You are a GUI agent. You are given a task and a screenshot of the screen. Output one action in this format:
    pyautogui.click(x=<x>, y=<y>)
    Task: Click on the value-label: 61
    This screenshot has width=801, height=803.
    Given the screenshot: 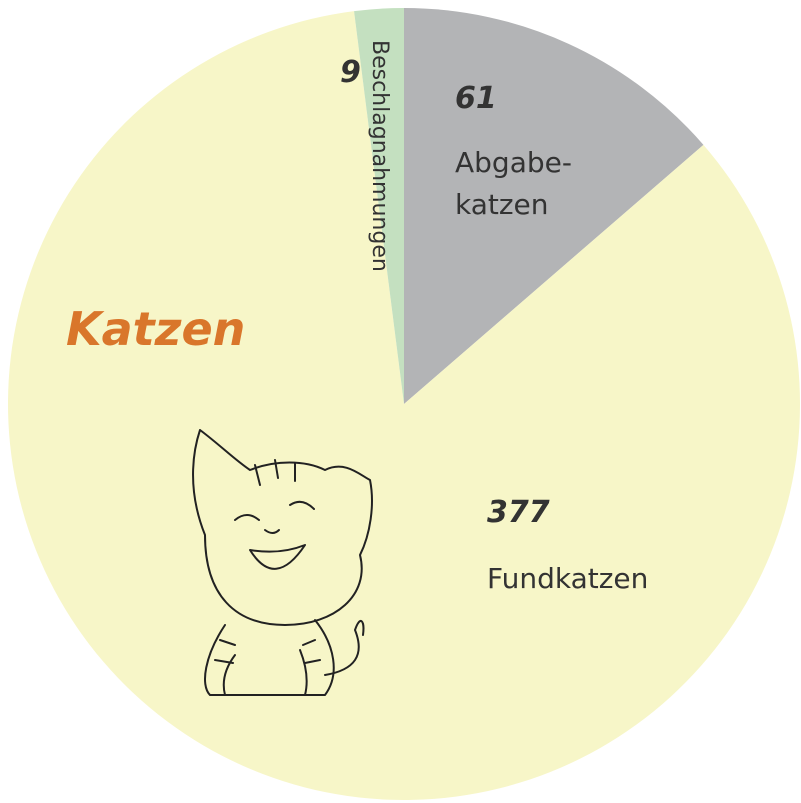 What is the action you would take?
    pyautogui.click(x=476, y=98)
    